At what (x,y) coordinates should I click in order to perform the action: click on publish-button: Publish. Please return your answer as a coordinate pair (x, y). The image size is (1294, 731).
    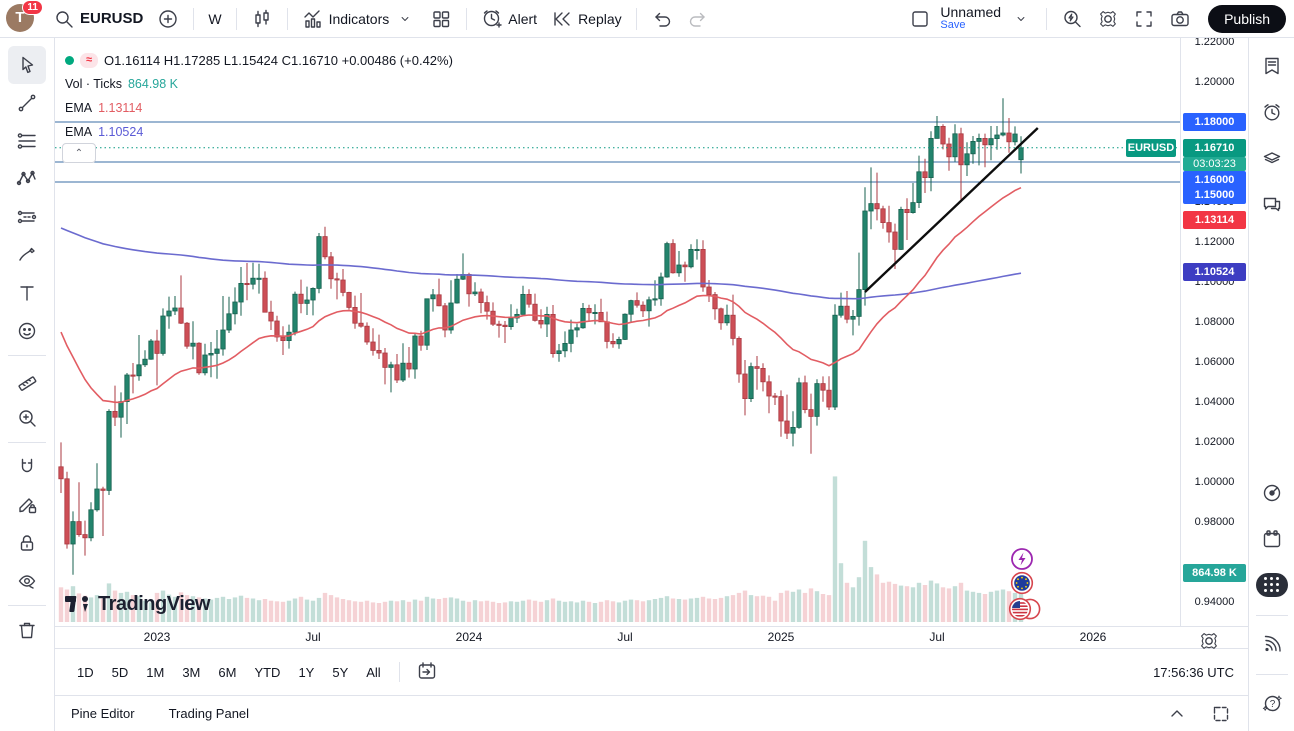
    Looking at the image, I should click on (1247, 18).